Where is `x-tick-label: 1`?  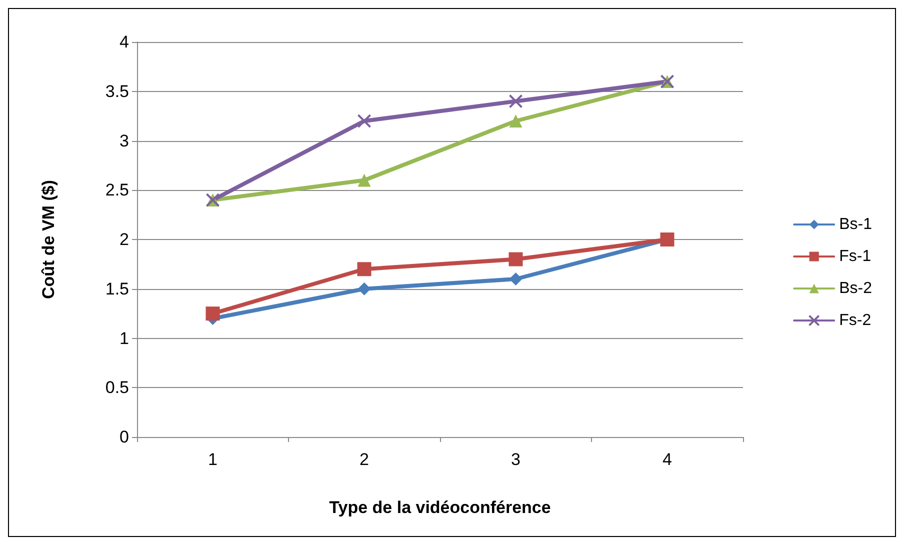
x-tick-label: 1 is located at coordinates (213, 459).